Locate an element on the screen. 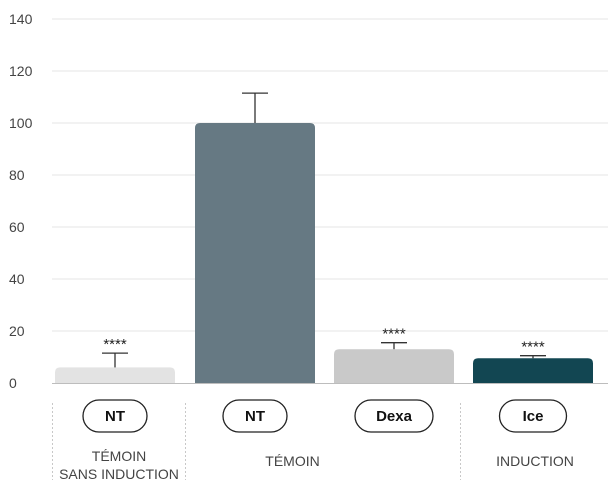  group-label: INDUCTION is located at coordinates (535, 461).